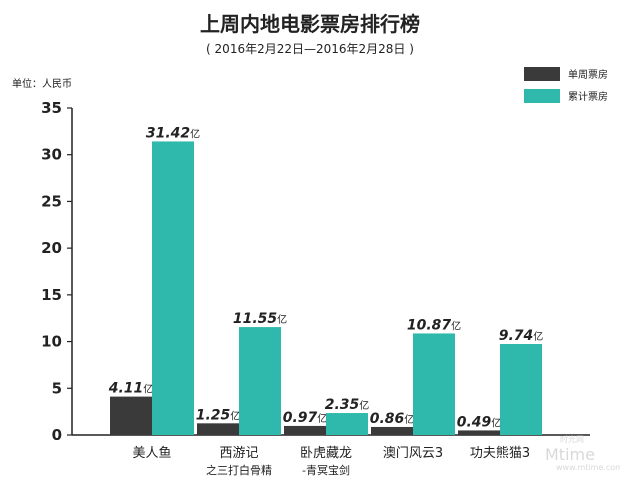 This screenshot has height=490, width=620. I want to click on data-label-weekly: 1.25亿, so click(218, 415).